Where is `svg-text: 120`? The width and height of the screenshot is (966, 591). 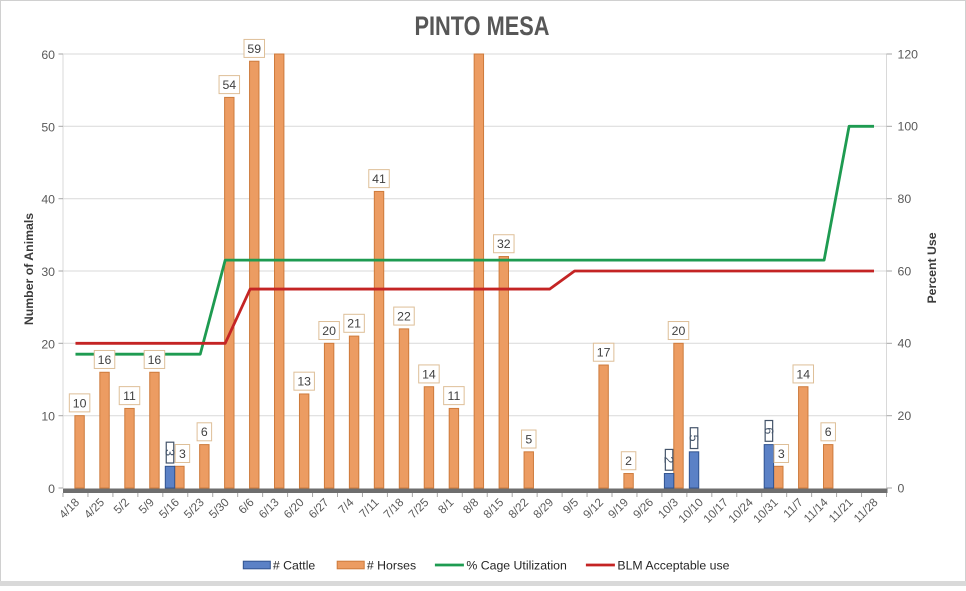
svg-text: 120 is located at coordinates (908, 54).